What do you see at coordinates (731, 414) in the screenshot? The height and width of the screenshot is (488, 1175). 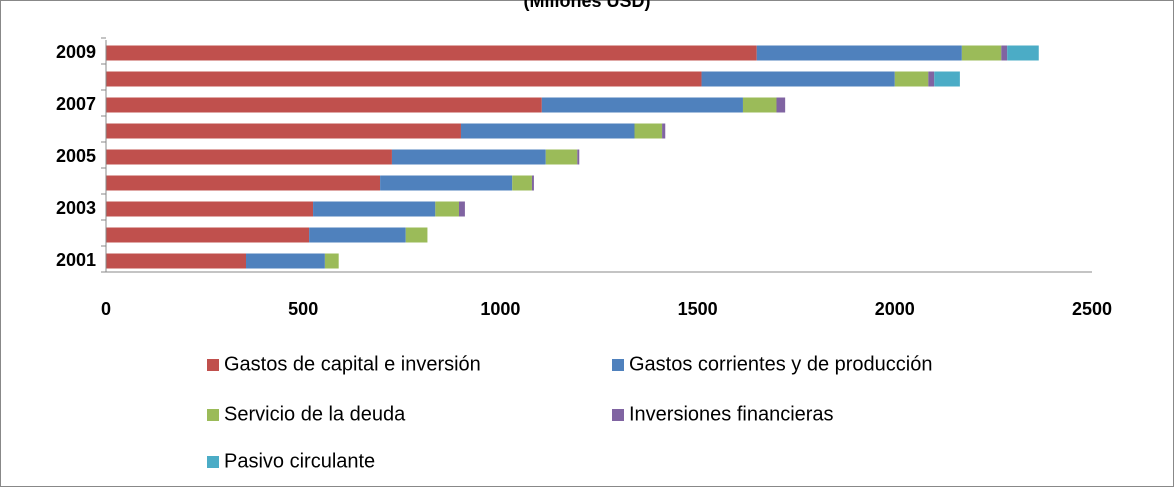 I see `legend-label: Inversiones financieras` at bounding box center [731, 414].